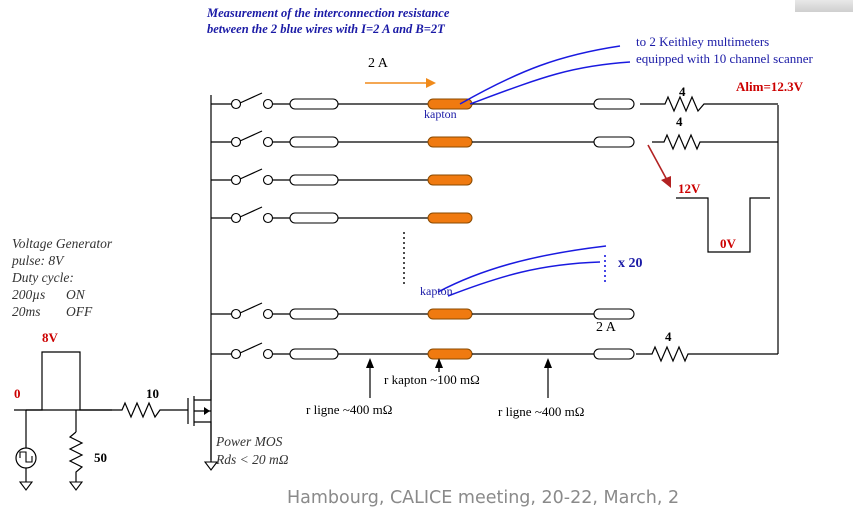  Describe the element at coordinates (707, 354) in the screenshot. I see `resistor-bottom` at that location.